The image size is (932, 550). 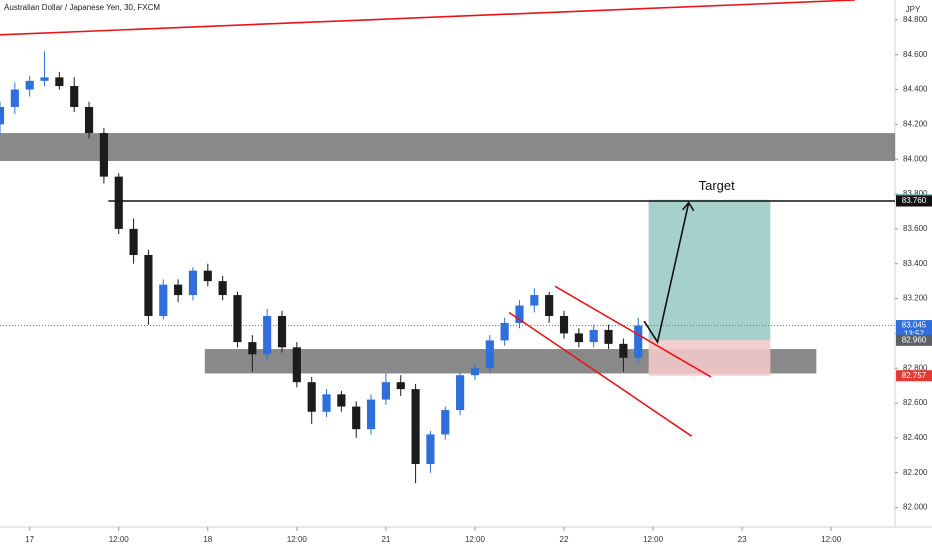 I want to click on zone, so click(x=447, y=147).